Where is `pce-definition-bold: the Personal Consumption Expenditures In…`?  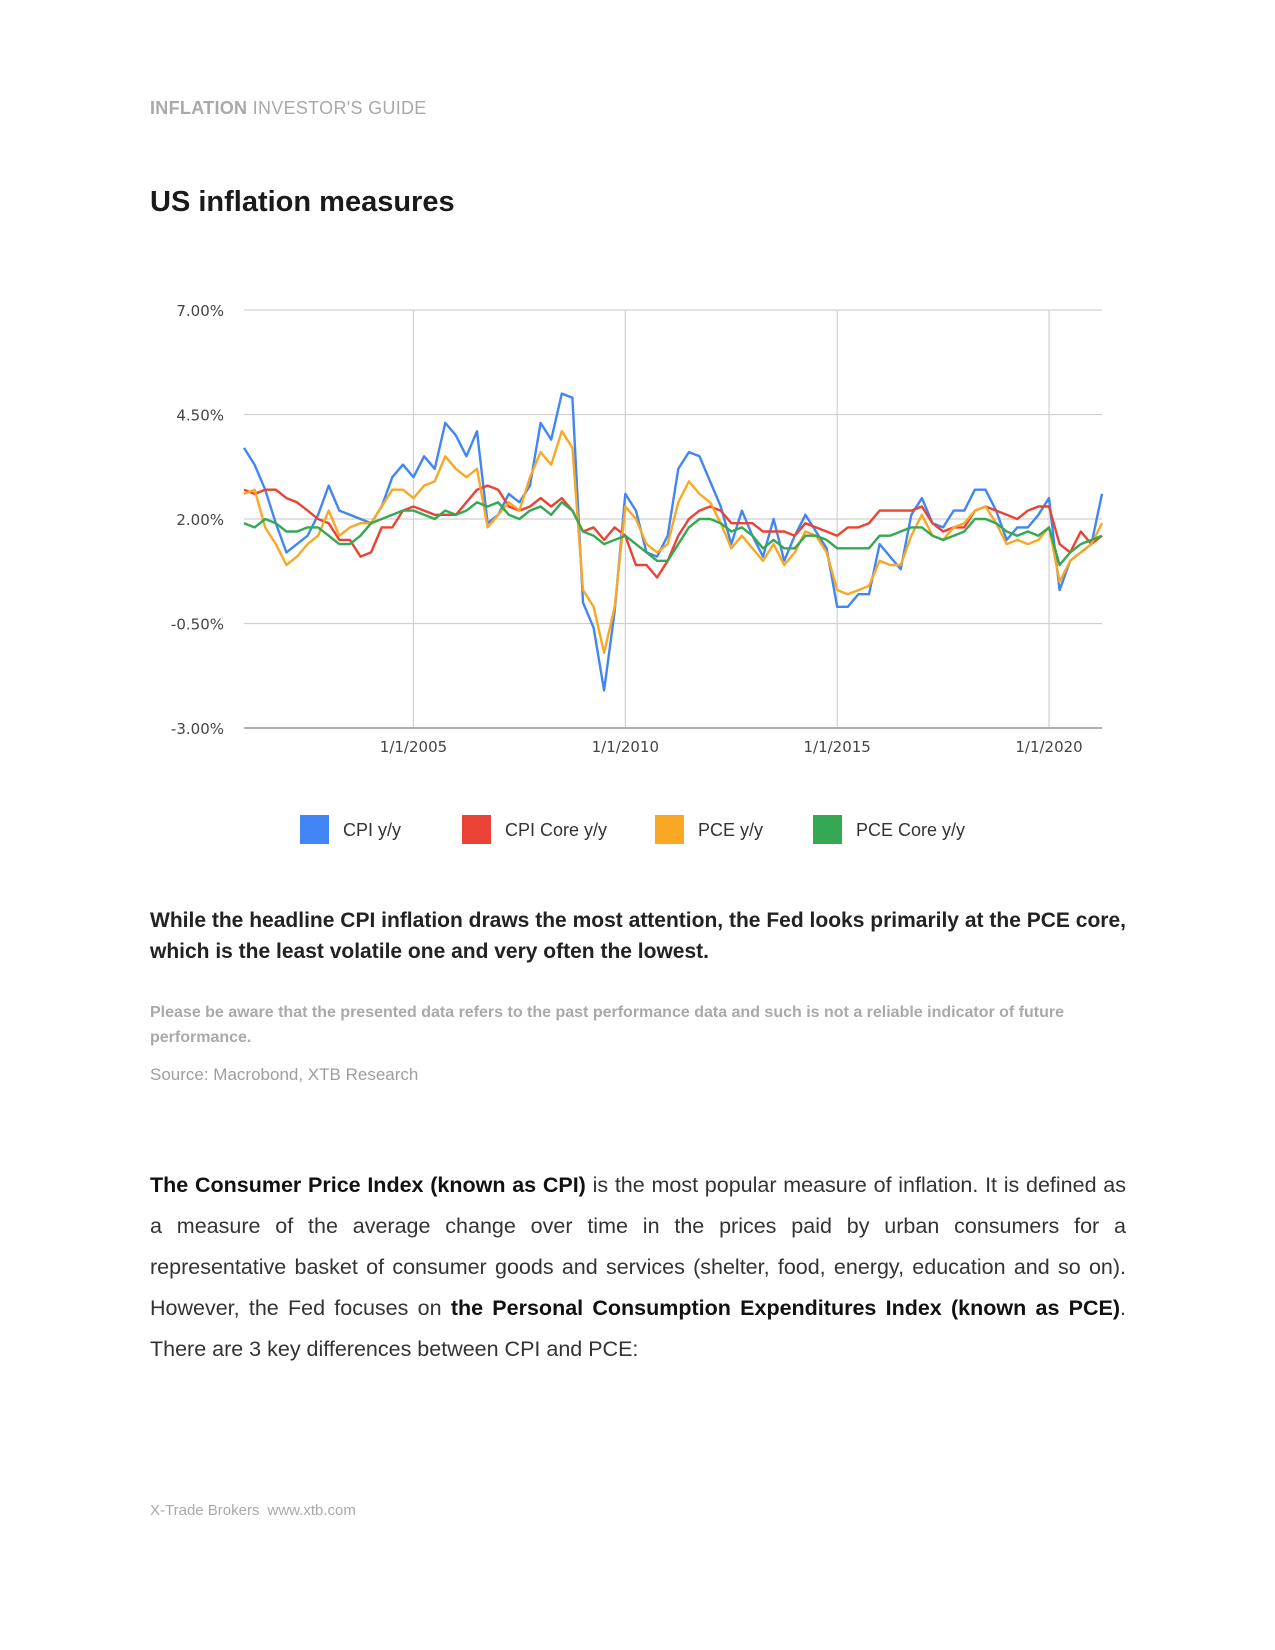 pce-definition-bold: the Personal Consumption Expenditures In… is located at coordinates (785, 1308).